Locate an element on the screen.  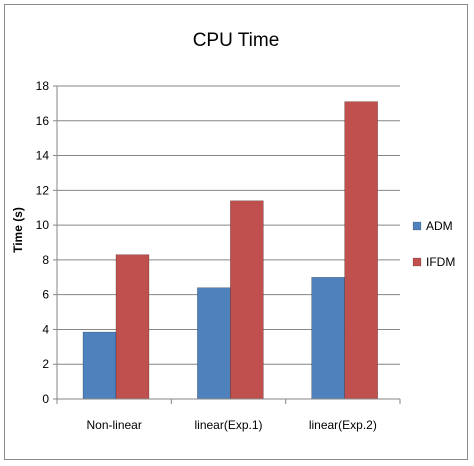
y-tick-label: 8 is located at coordinates (45, 260).